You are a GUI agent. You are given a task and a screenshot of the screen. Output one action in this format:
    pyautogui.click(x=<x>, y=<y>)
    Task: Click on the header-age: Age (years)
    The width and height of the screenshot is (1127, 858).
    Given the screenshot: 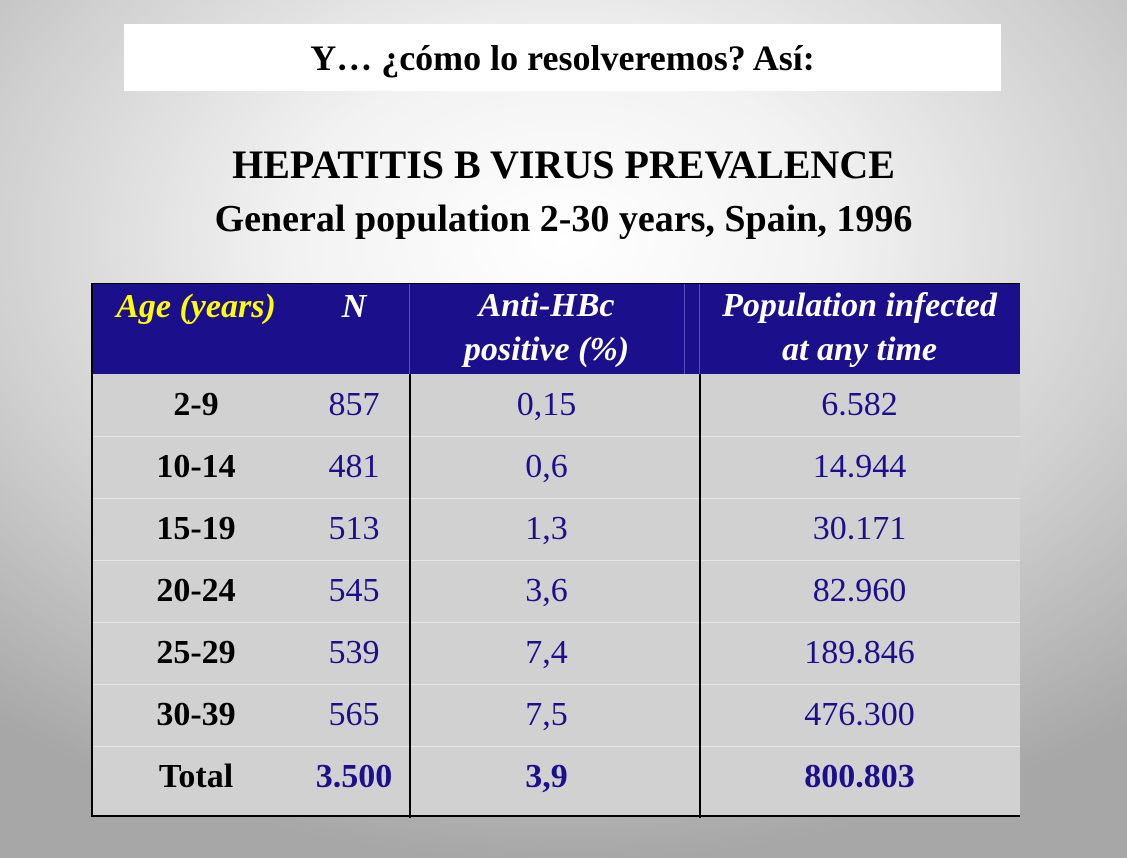 What is the action you would take?
    pyautogui.click(x=196, y=306)
    